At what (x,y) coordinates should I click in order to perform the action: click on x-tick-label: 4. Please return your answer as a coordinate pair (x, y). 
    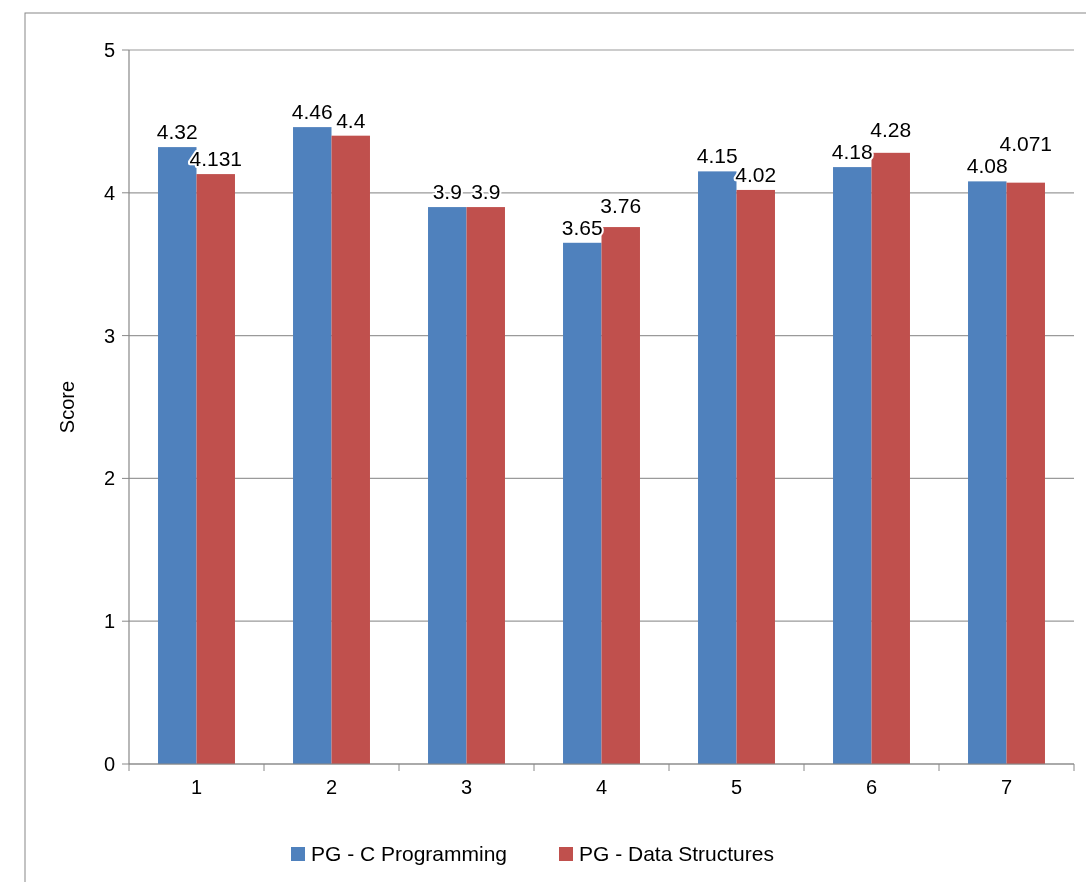
    Looking at the image, I should click on (601, 787).